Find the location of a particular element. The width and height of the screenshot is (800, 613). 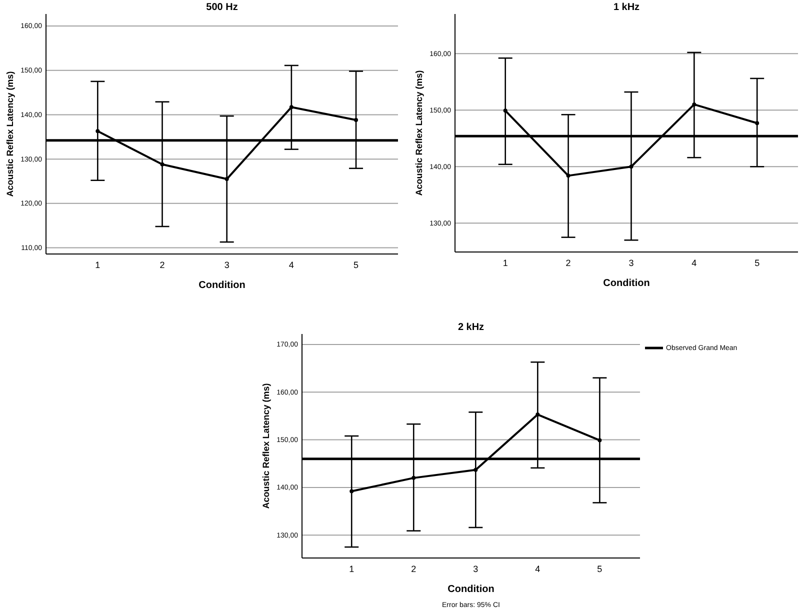

chart-title: 500 Hz is located at coordinates (222, 7).